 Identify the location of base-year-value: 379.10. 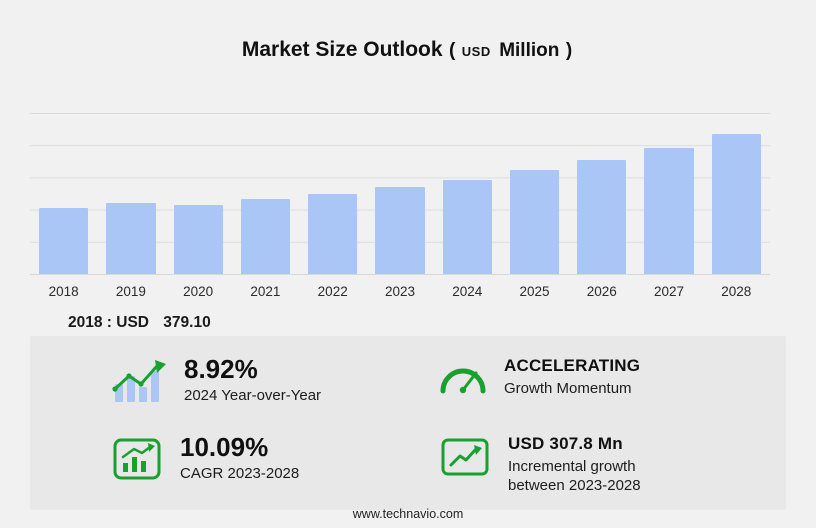
(187, 322).